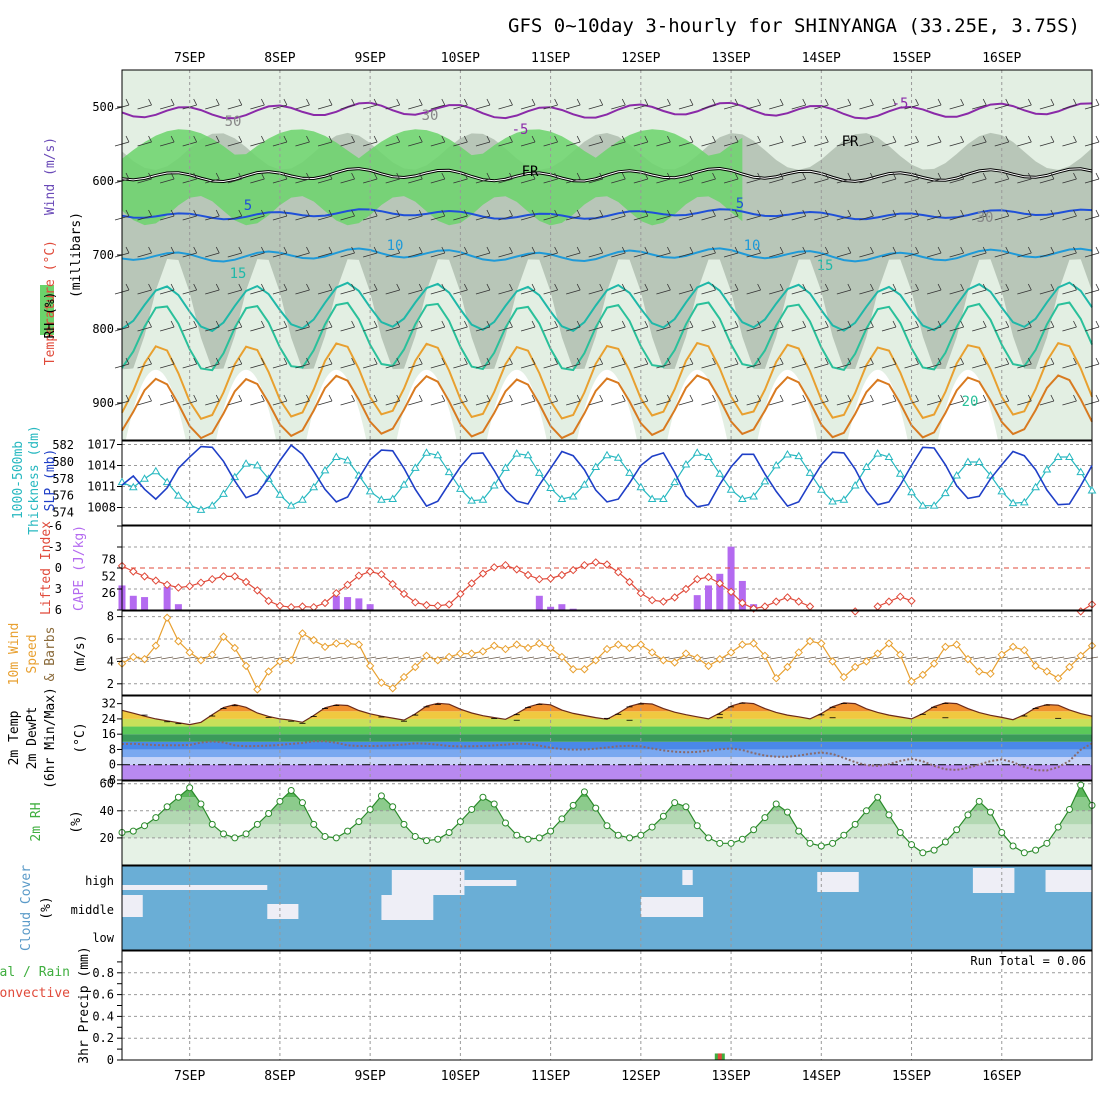 The height and width of the screenshot is (1100, 1100). What do you see at coordinates (279, 58) in the screenshot?
I see `date-label-top: 8SEP` at bounding box center [279, 58].